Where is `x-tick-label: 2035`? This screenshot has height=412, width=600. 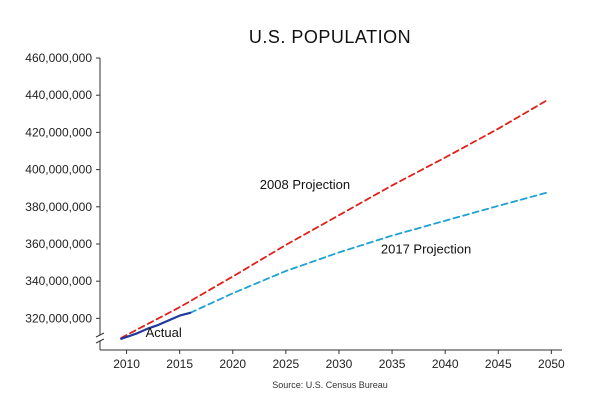
x-tick-label: 2035 is located at coordinates (392, 364).